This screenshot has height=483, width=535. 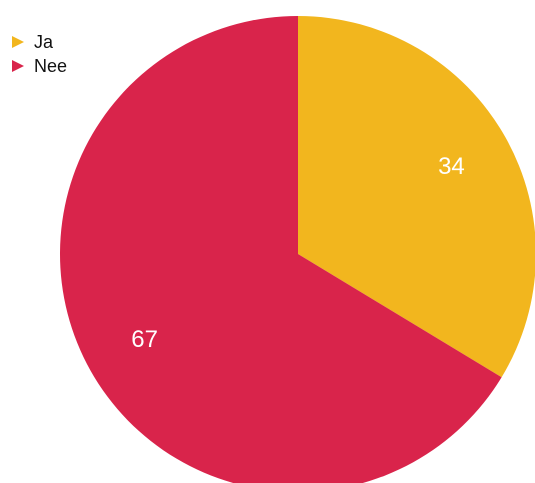 What do you see at coordinates (18, 42) in the screenshot?
I see `legend-marker-ja` at bounding box center [18, 42].